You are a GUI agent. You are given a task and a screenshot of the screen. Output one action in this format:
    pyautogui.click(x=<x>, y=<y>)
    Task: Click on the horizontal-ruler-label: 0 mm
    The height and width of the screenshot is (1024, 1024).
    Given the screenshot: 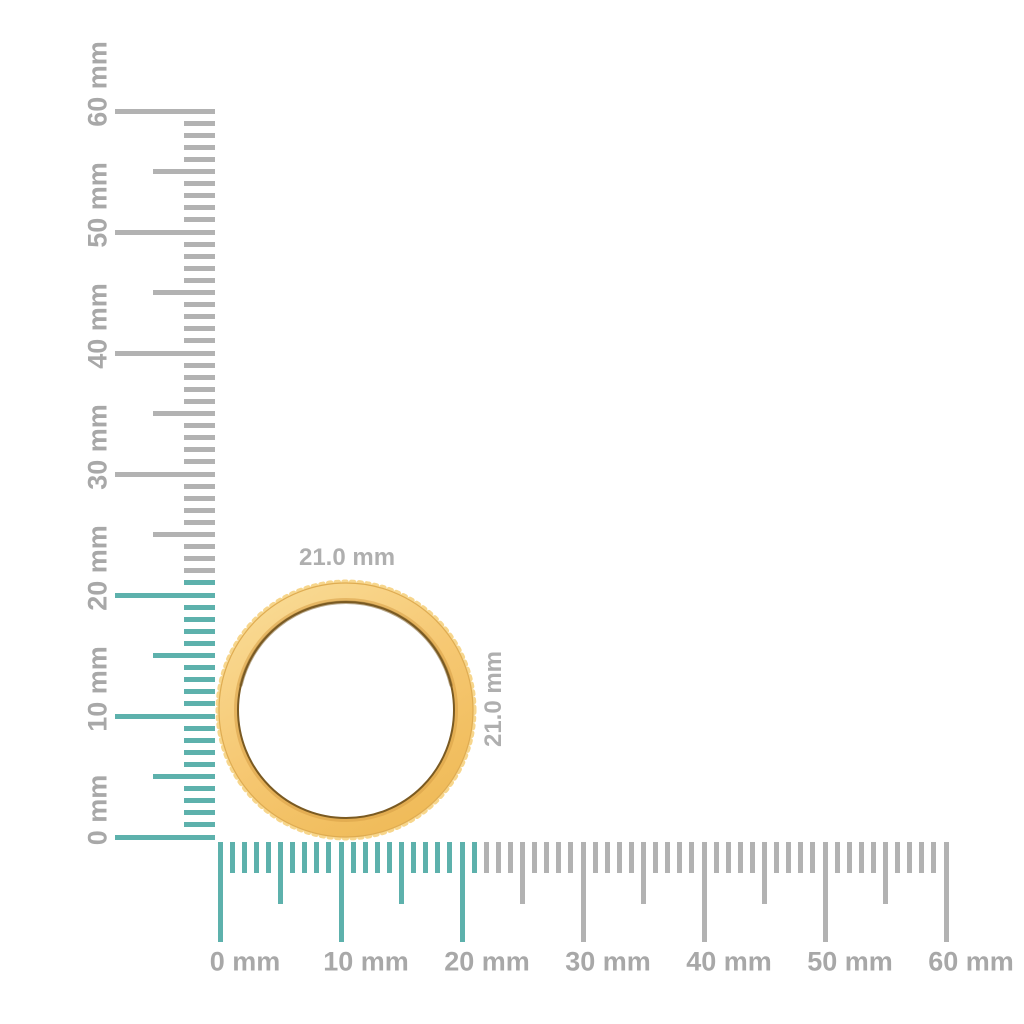 What is the action you would take?
    pyautogui.click(x=245, y=961)
    